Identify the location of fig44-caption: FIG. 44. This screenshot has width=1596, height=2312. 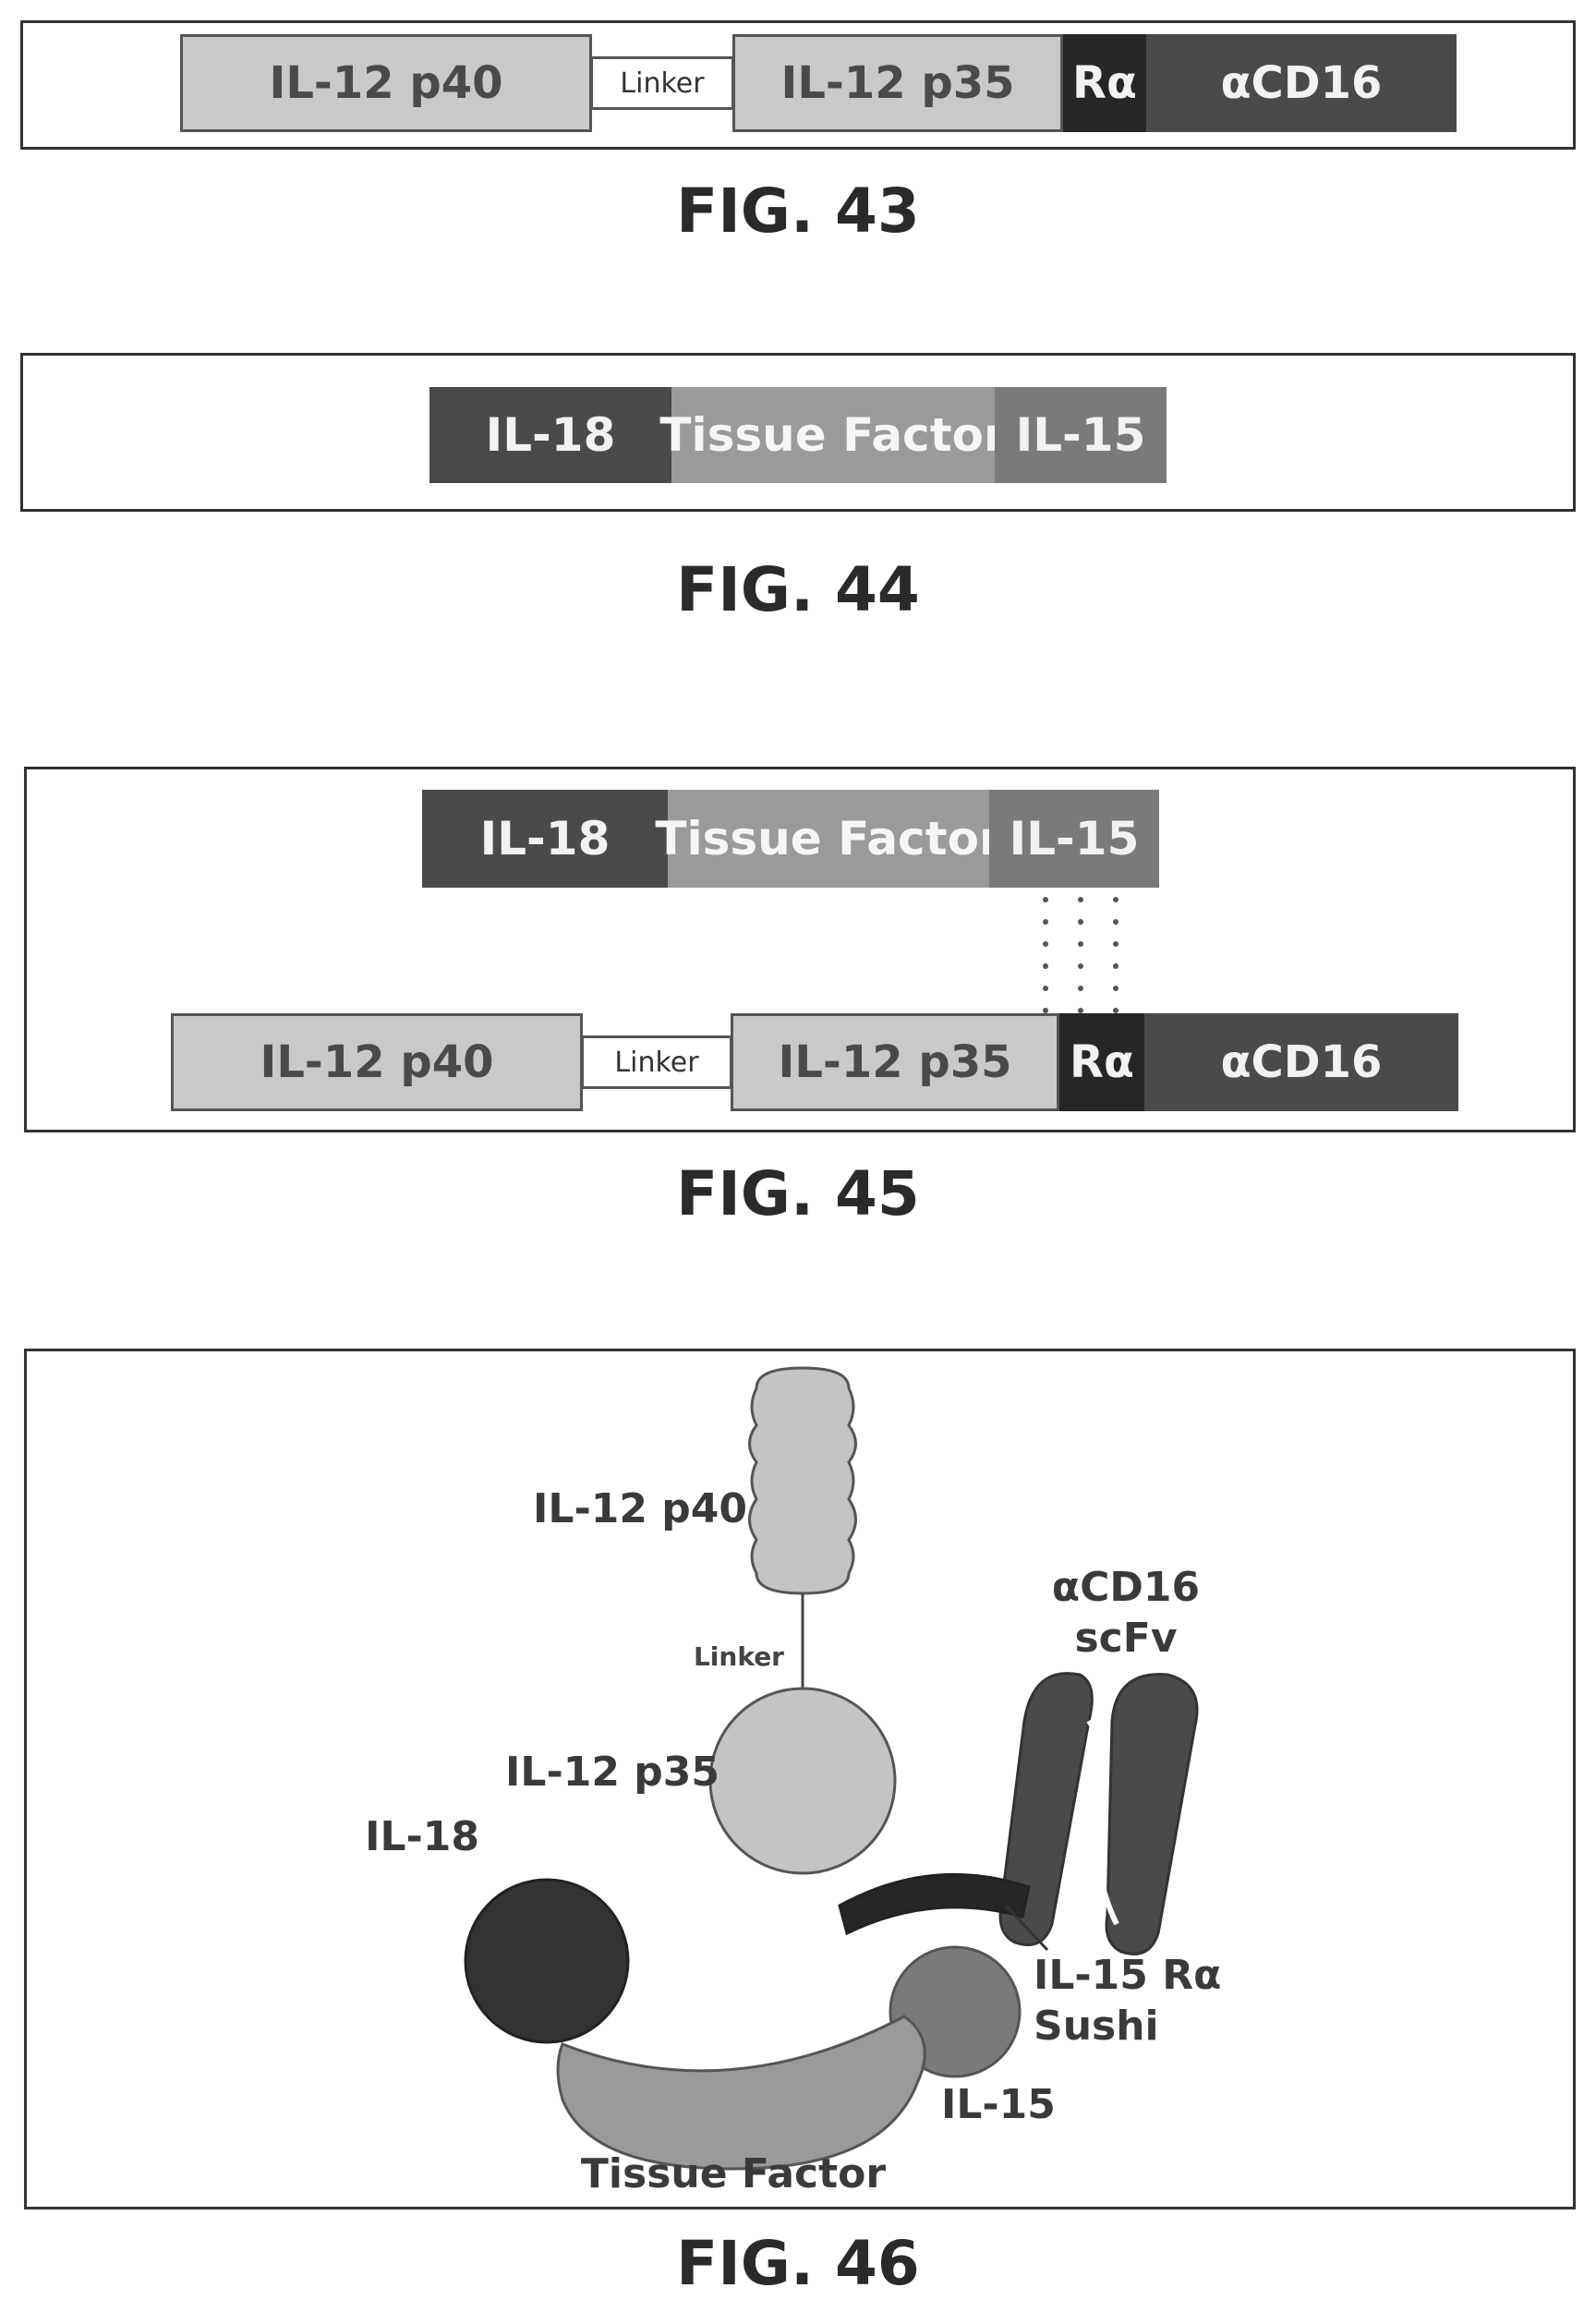
(798, 589).